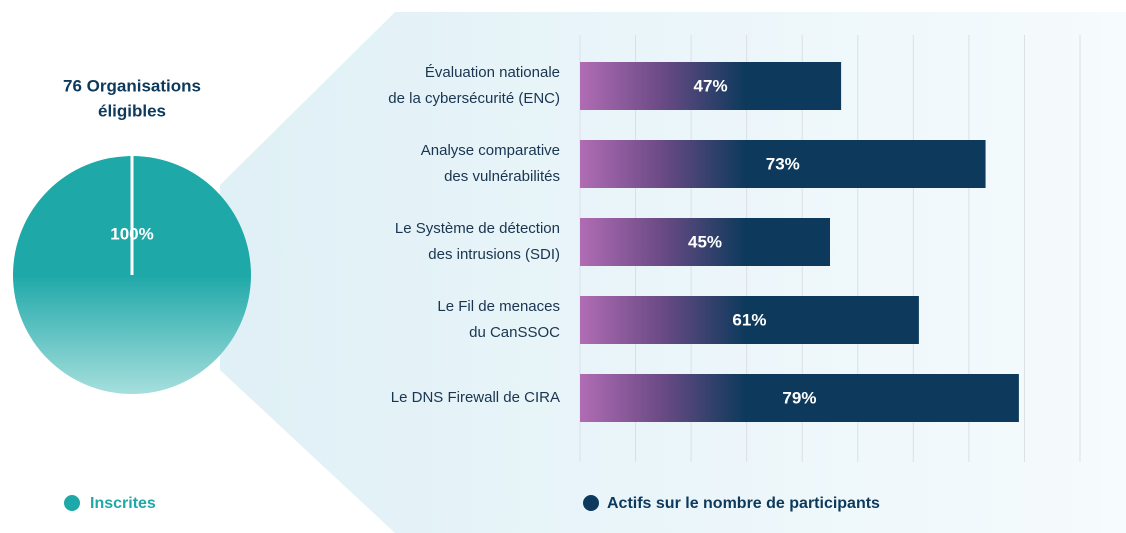 The width and height of the screenshot is (1126, 533). What do you see at coordinates (743, 503) in the screenshot?
I see `legend-label: Actifs sur le nombre de participants` at bounding box center [743, 503].